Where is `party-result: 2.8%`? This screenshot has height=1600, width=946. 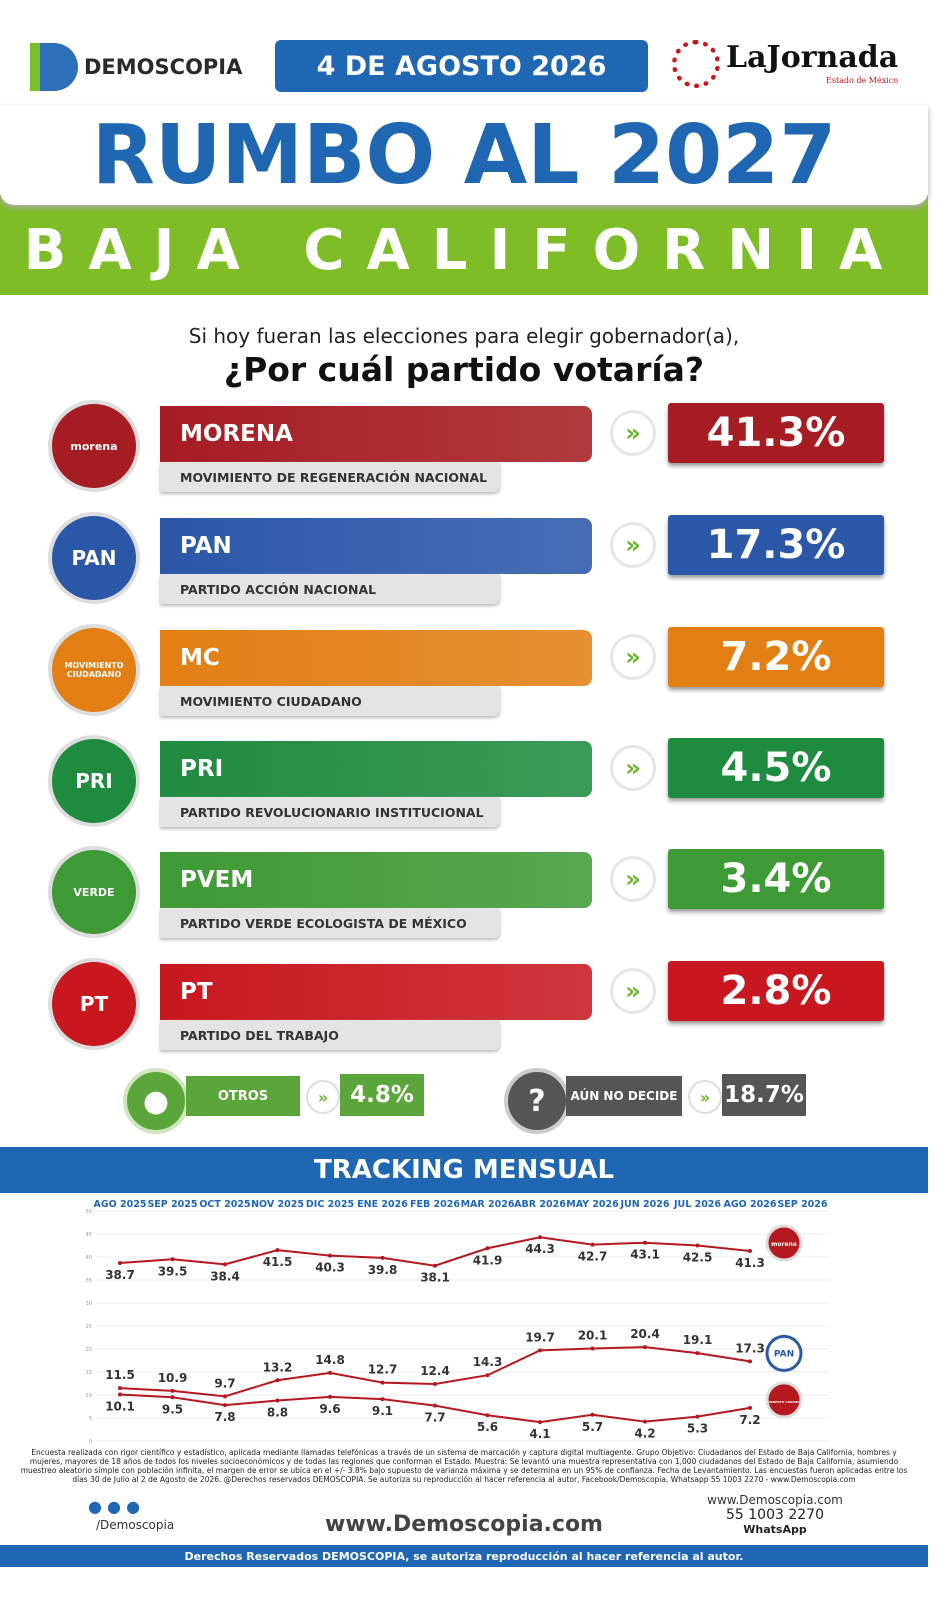 party-result: 2.8% is located at coordinates (776, 991).